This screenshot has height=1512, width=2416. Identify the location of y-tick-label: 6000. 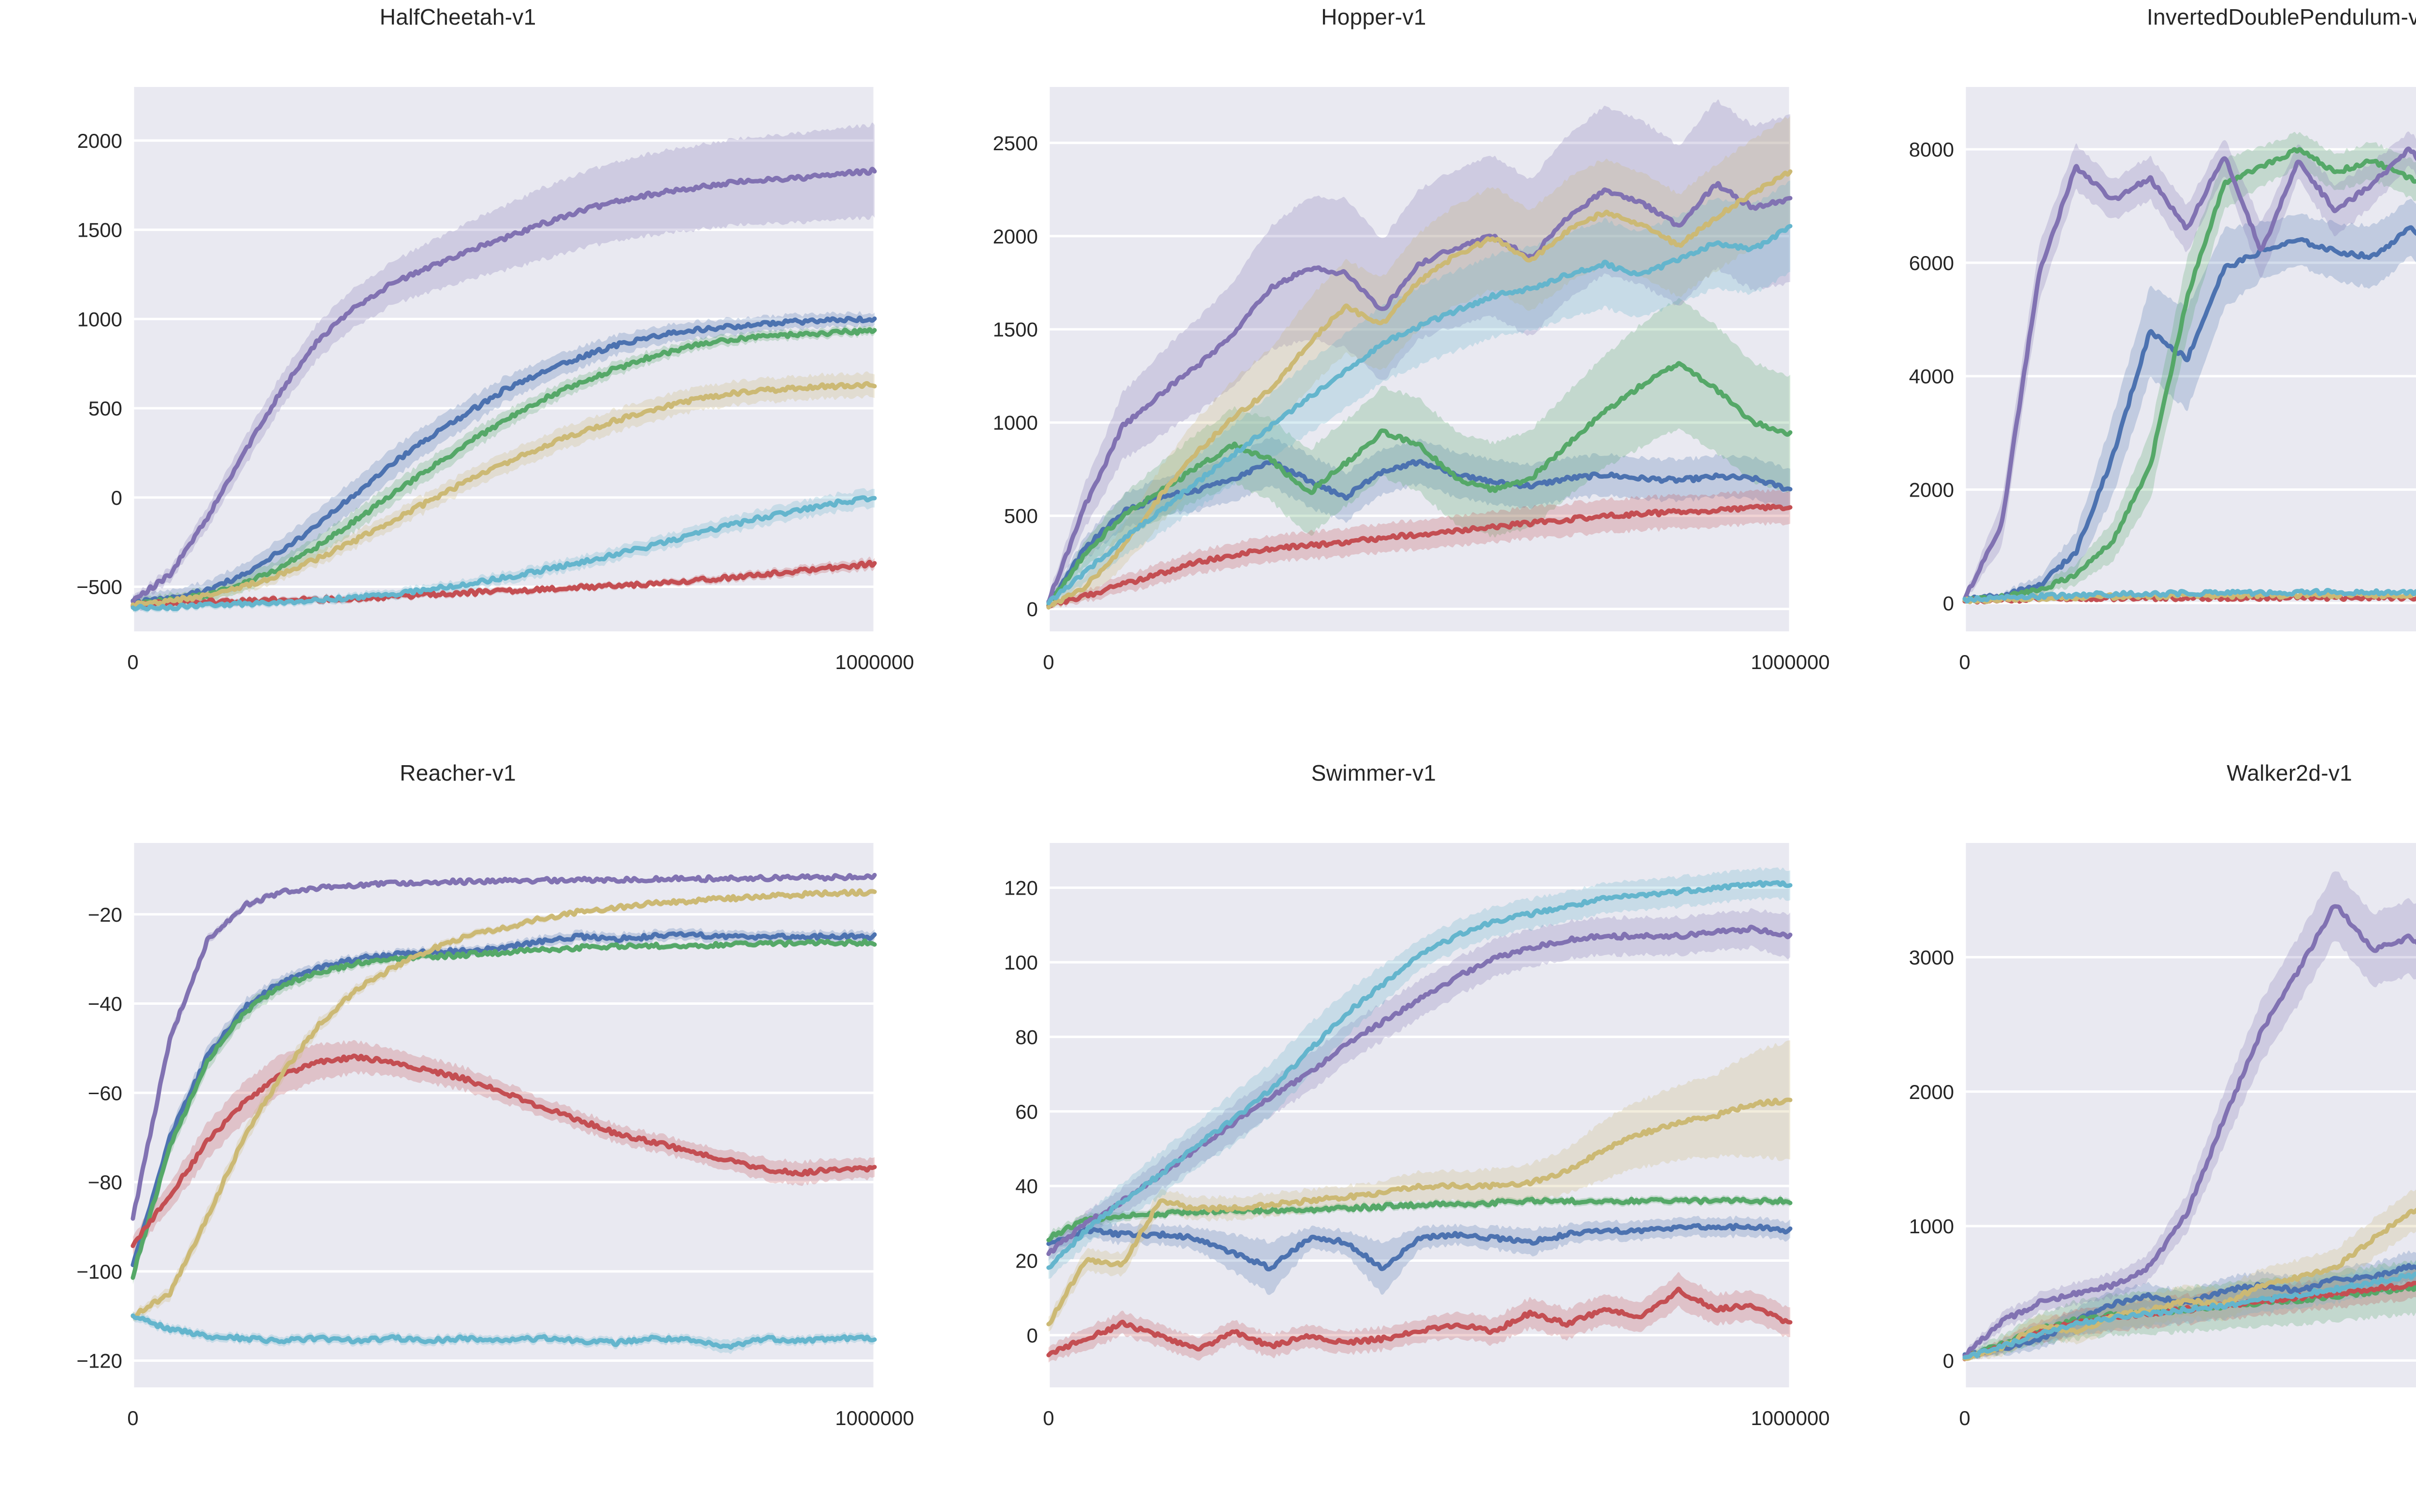
(1931, 263).